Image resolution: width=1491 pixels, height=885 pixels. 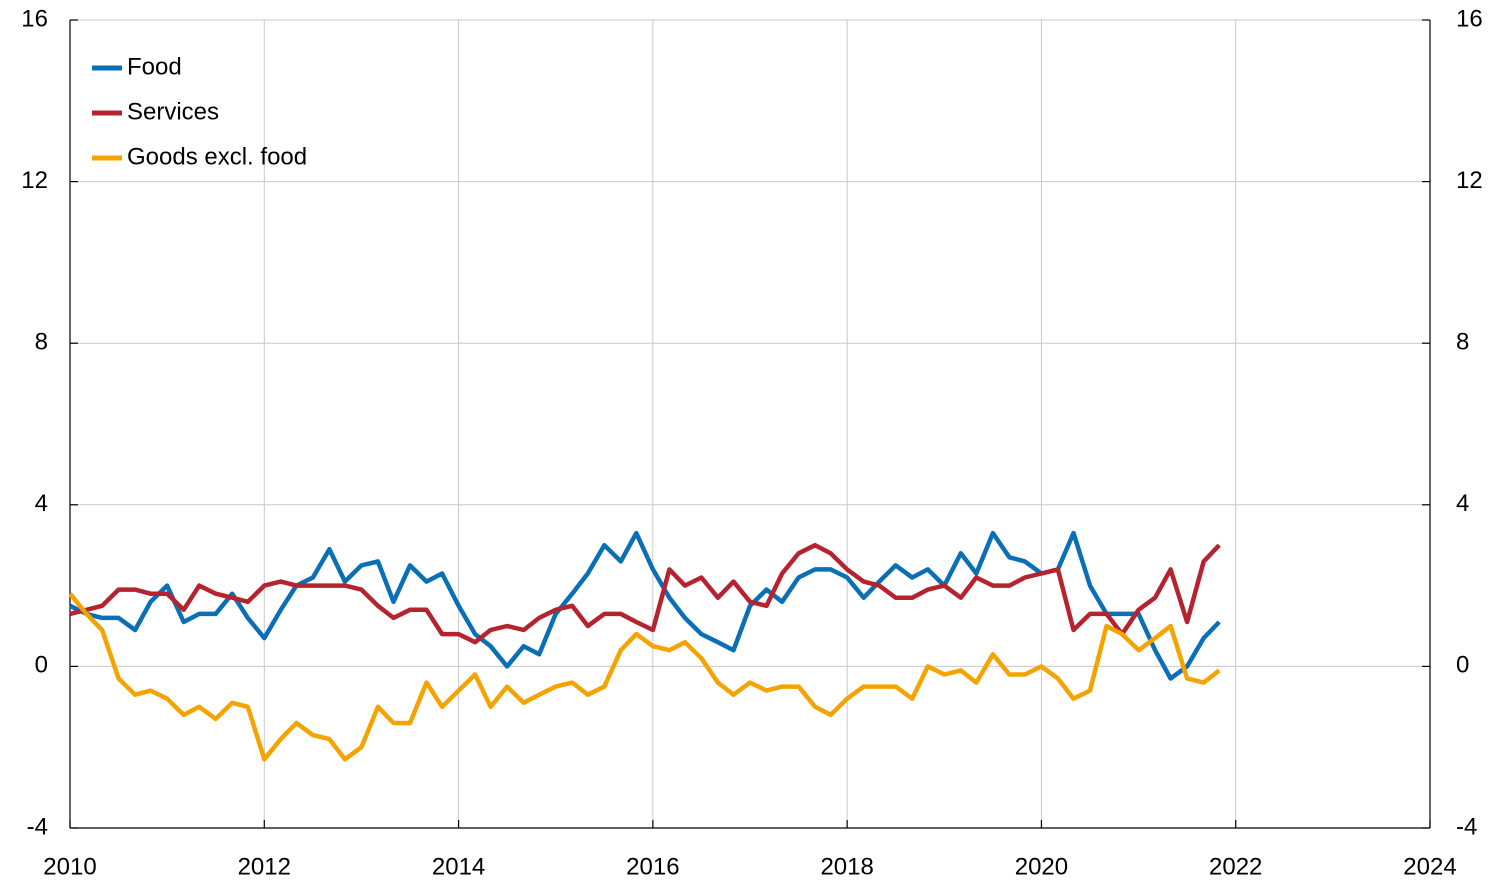 I want to click on x-tick-label: 2024, so click(x=1429, y=866).